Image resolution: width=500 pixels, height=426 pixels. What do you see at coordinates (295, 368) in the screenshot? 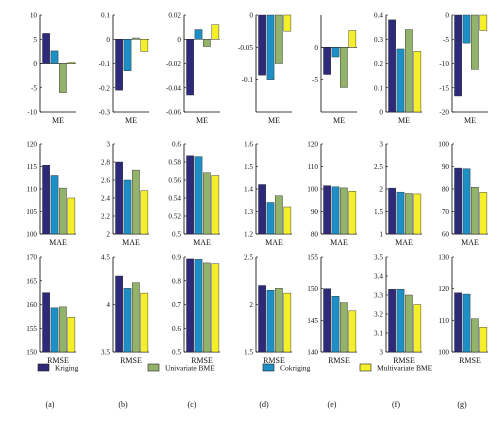
I see `legend-label-cokriging: Cokriging` at bounding box center [295, 368].